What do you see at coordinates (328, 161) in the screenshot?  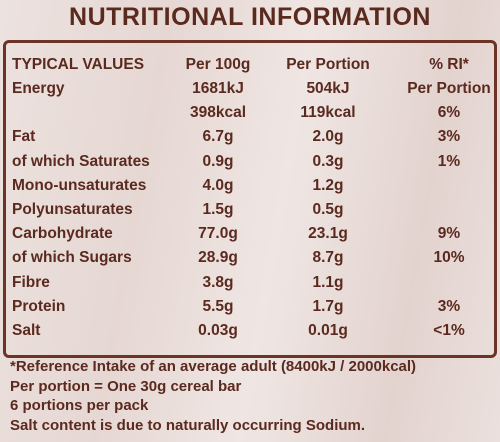 I see `value-cell: 0.3g` at bounding box center [328, 161].